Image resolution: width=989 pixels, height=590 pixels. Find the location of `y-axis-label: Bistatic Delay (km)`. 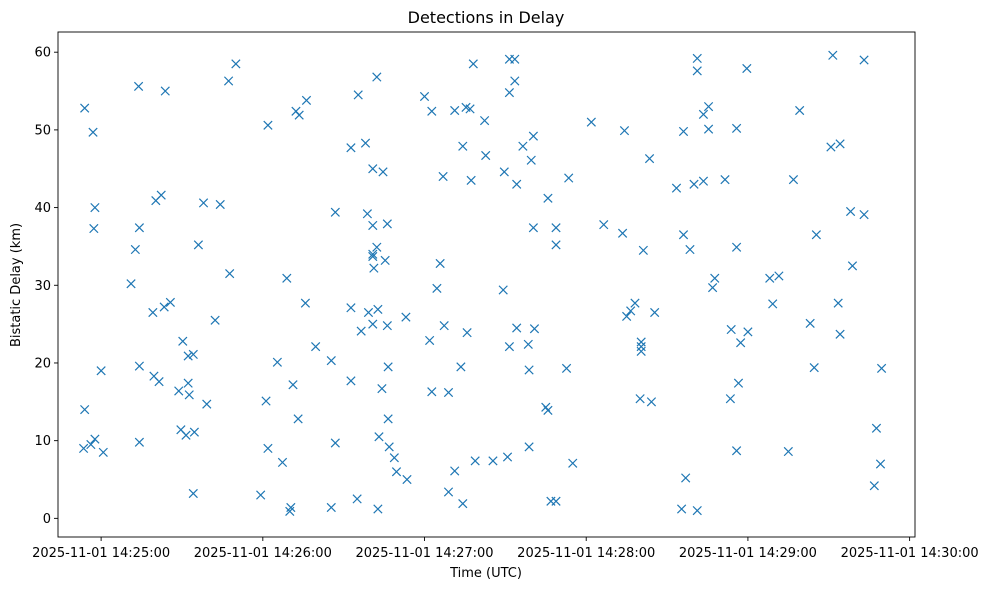

y-axis-label: Bistatic Delay (km) is located at coordinates (16, 285).